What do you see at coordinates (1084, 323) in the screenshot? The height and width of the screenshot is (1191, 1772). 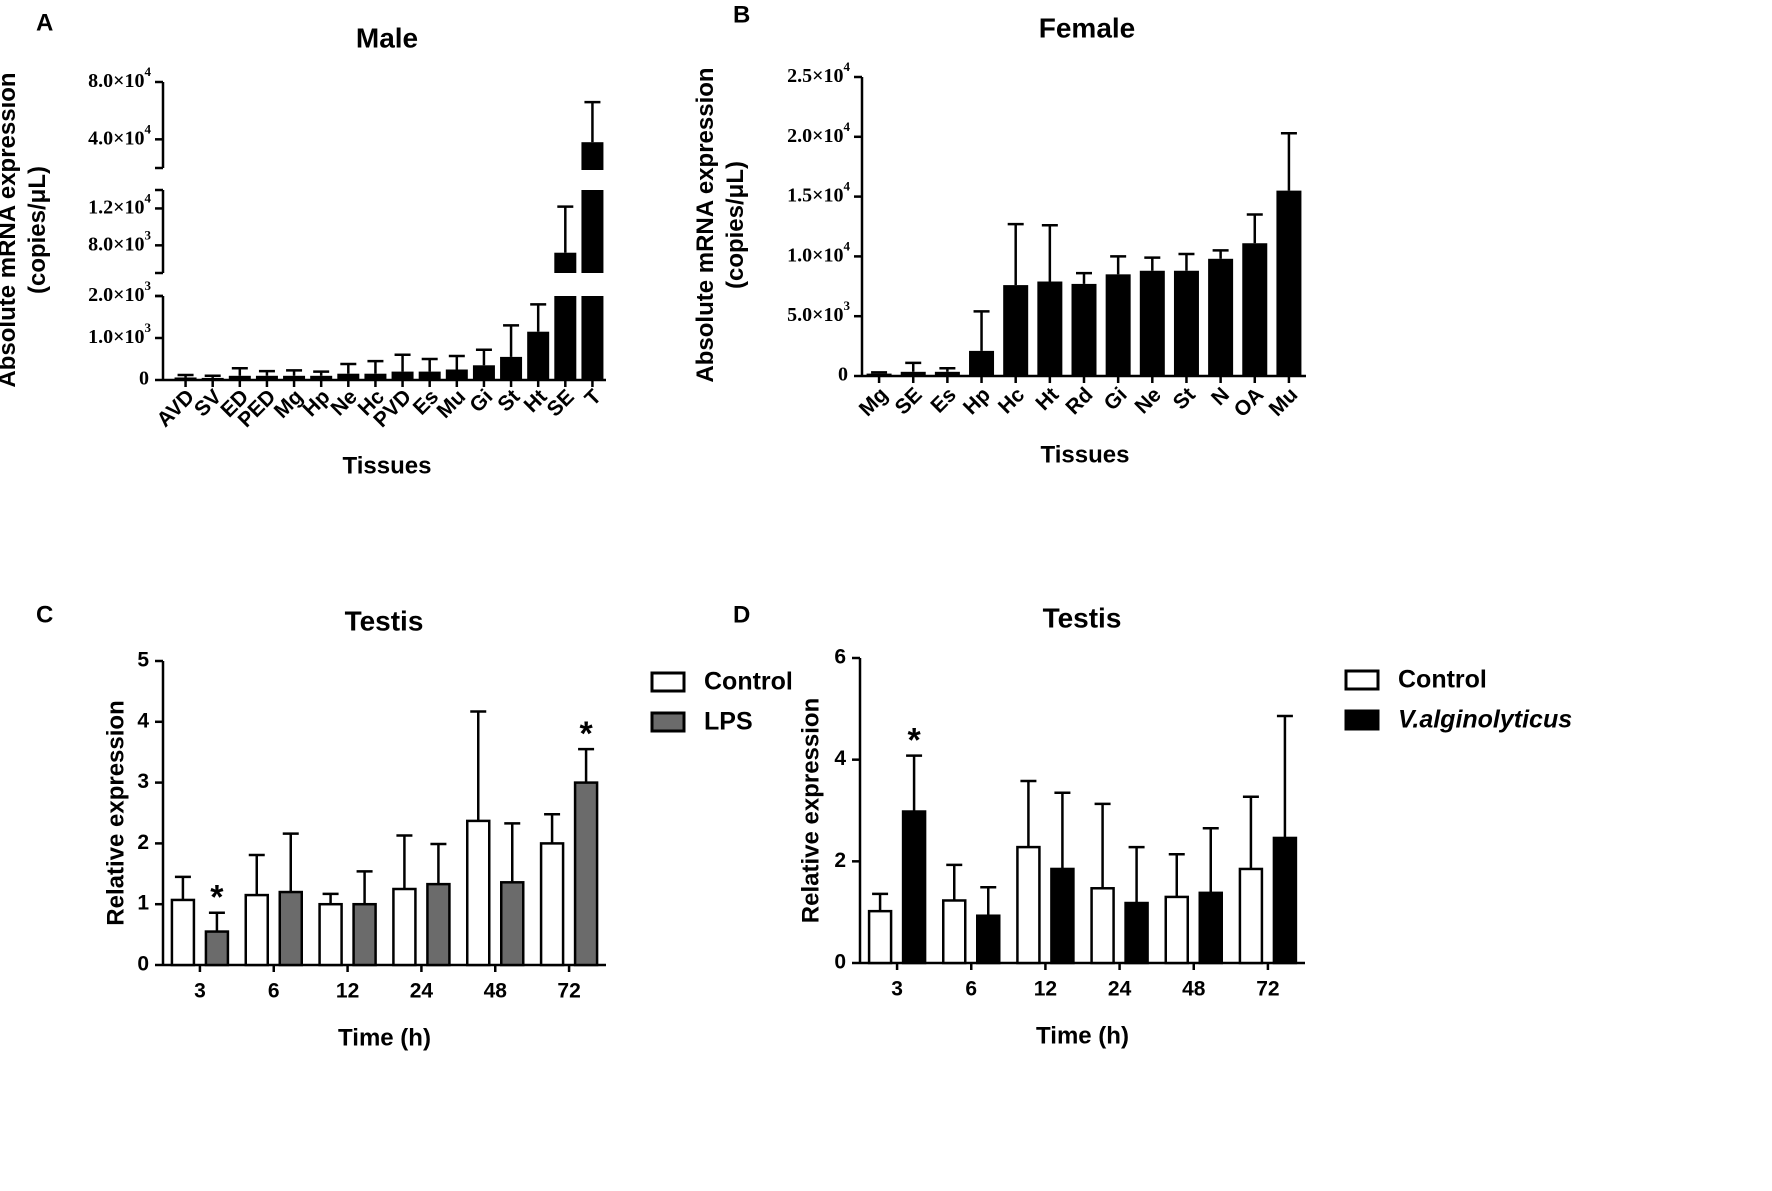 I see `bar-rd` at bounding box center [1084, 323].